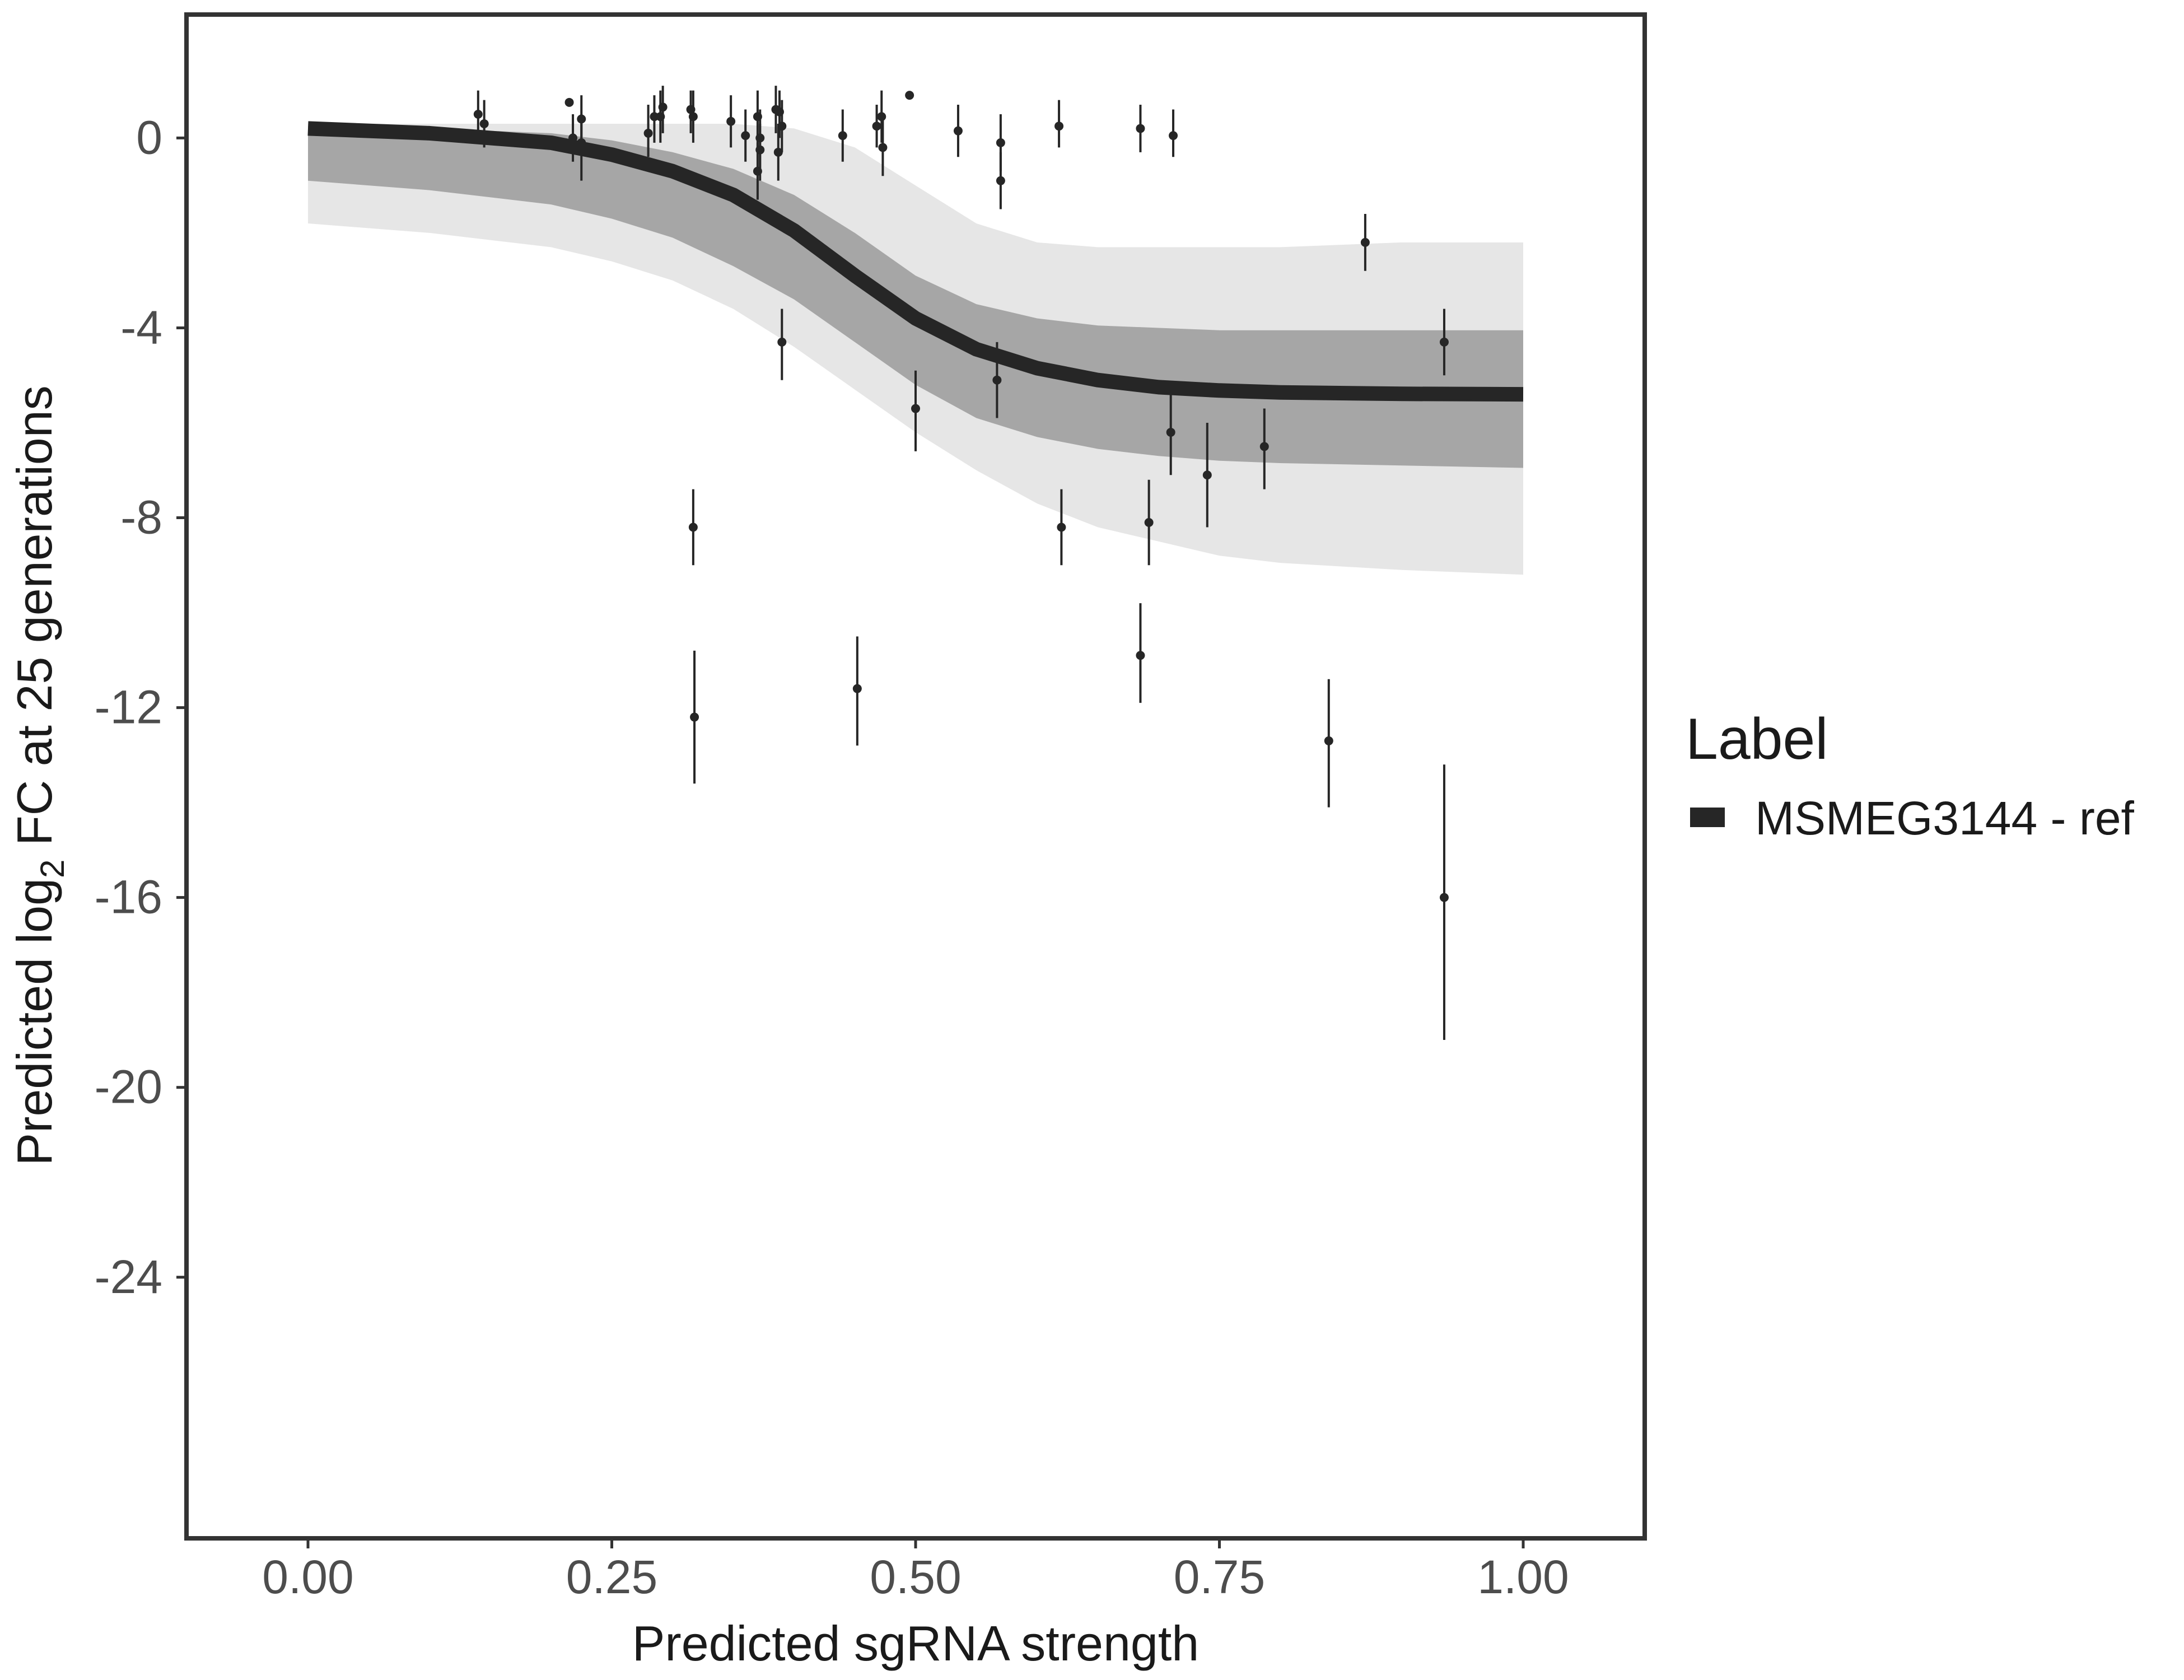 The width and height of the screenshot is (2184, 1680). I want to click on x-tick-label: 0.00, so click(308, 1577).